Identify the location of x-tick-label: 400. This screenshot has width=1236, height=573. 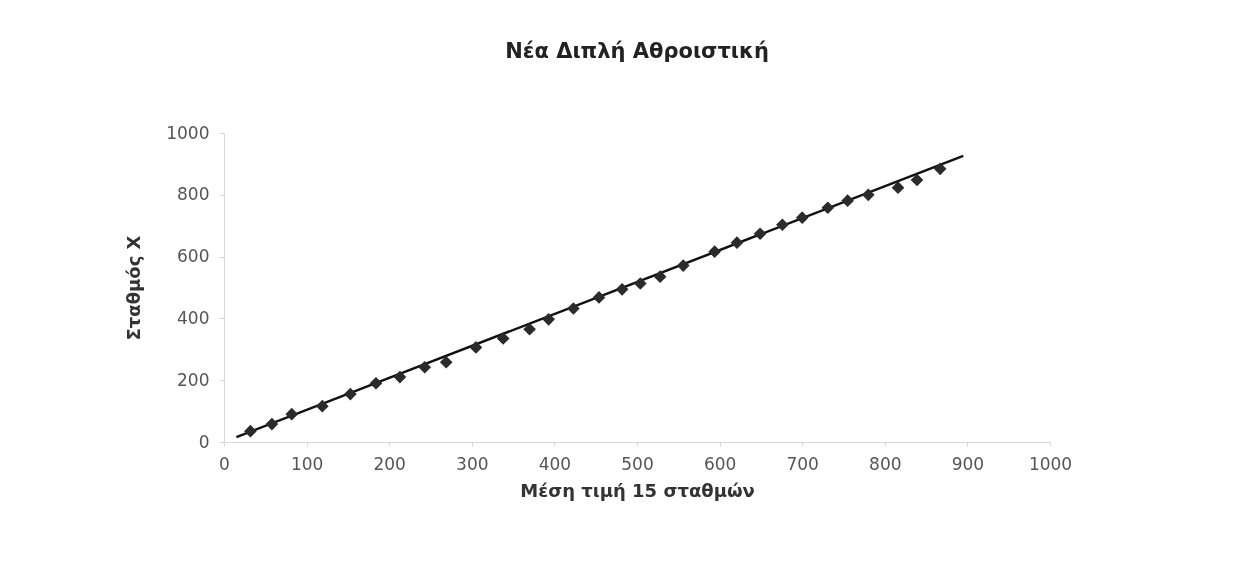
(555, 463).